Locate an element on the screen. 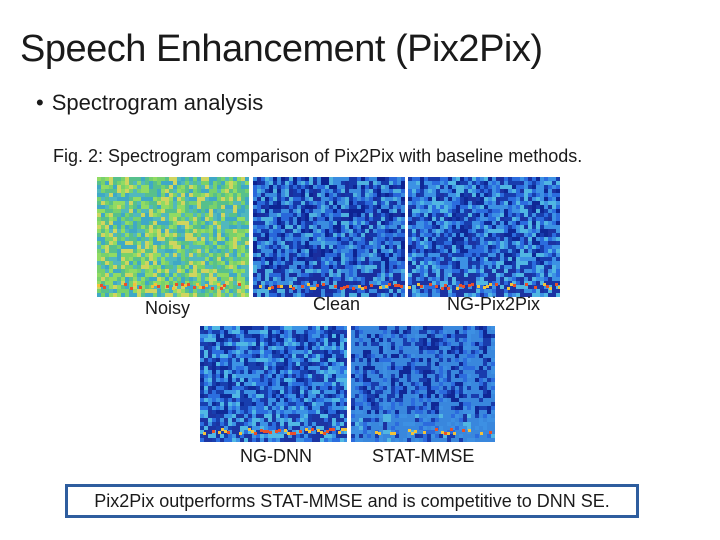  slide-title: Speech Enhancement (Pix2Pix) is located at coordinates (281, 49).